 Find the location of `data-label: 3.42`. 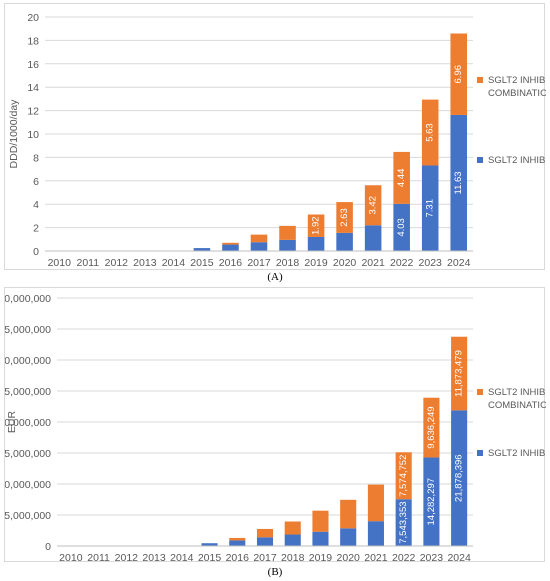

data-label: 3.42 is located at coordinates (373, 205).